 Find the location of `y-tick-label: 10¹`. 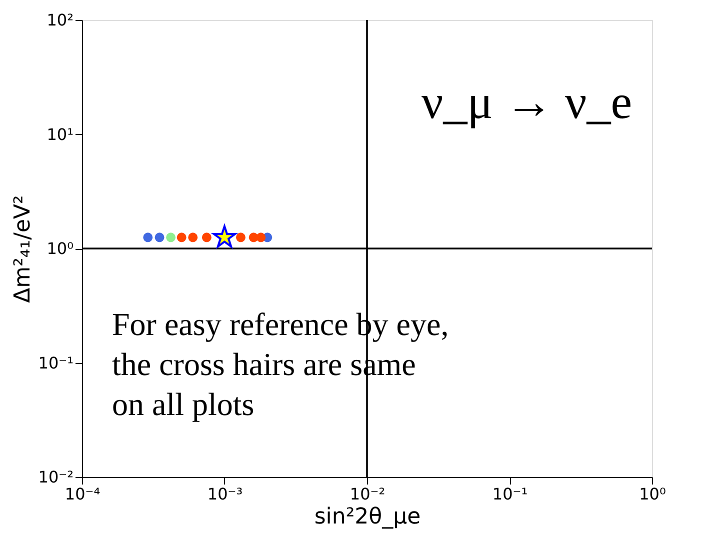

y-tick-label: 10¹ is located at coordinates (60, 134).